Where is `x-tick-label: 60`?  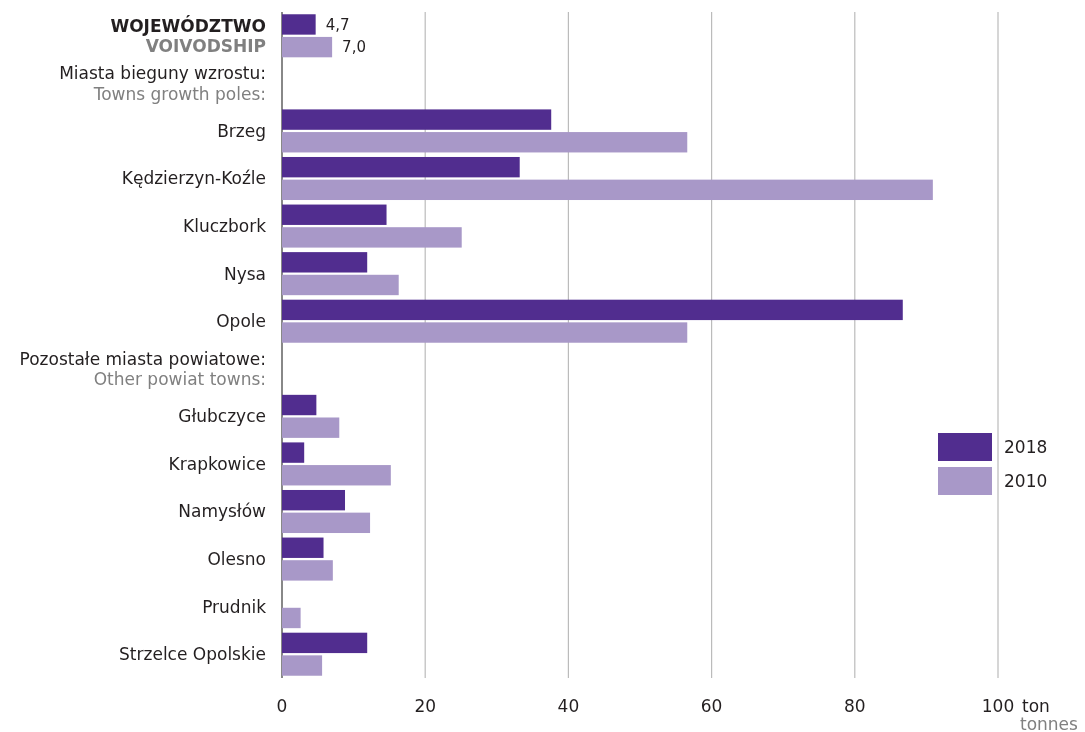 x-tick-label: 60 is located at coordinates (711, 706).